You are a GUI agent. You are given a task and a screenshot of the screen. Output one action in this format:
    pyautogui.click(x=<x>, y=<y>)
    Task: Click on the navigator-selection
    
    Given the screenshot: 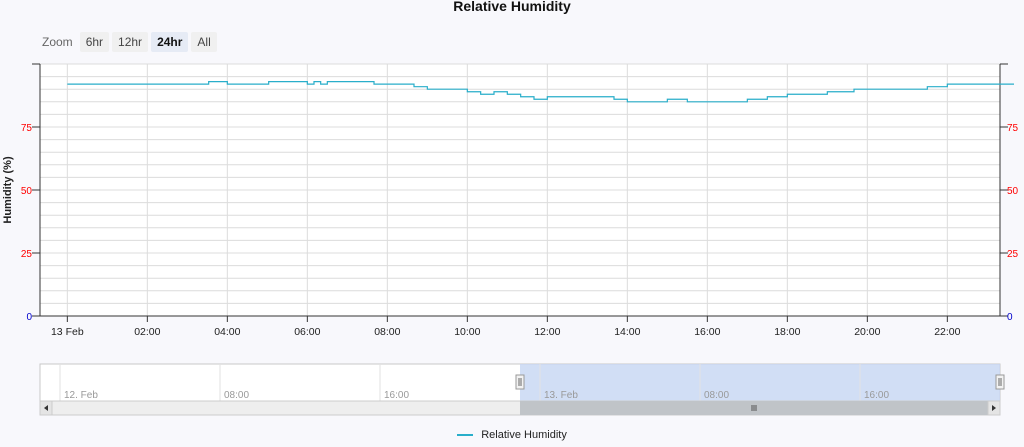 What is the action you would take?
    pyautogui.click(x=760, y=382)
    